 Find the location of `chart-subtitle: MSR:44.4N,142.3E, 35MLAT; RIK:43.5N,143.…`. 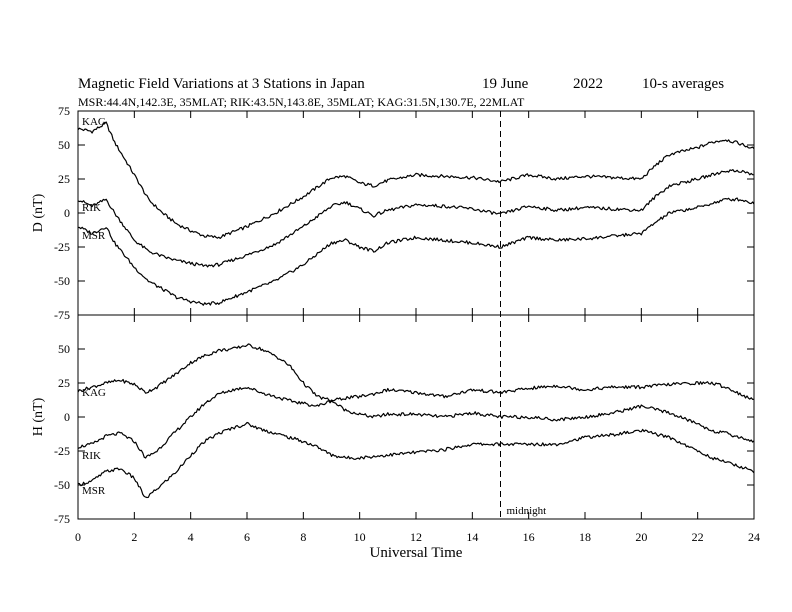

chart-subtitle: MSR:44.4N,142.3E, 35MLAT; RIK:43.5N,143.… is located at coordinates (301, 102).